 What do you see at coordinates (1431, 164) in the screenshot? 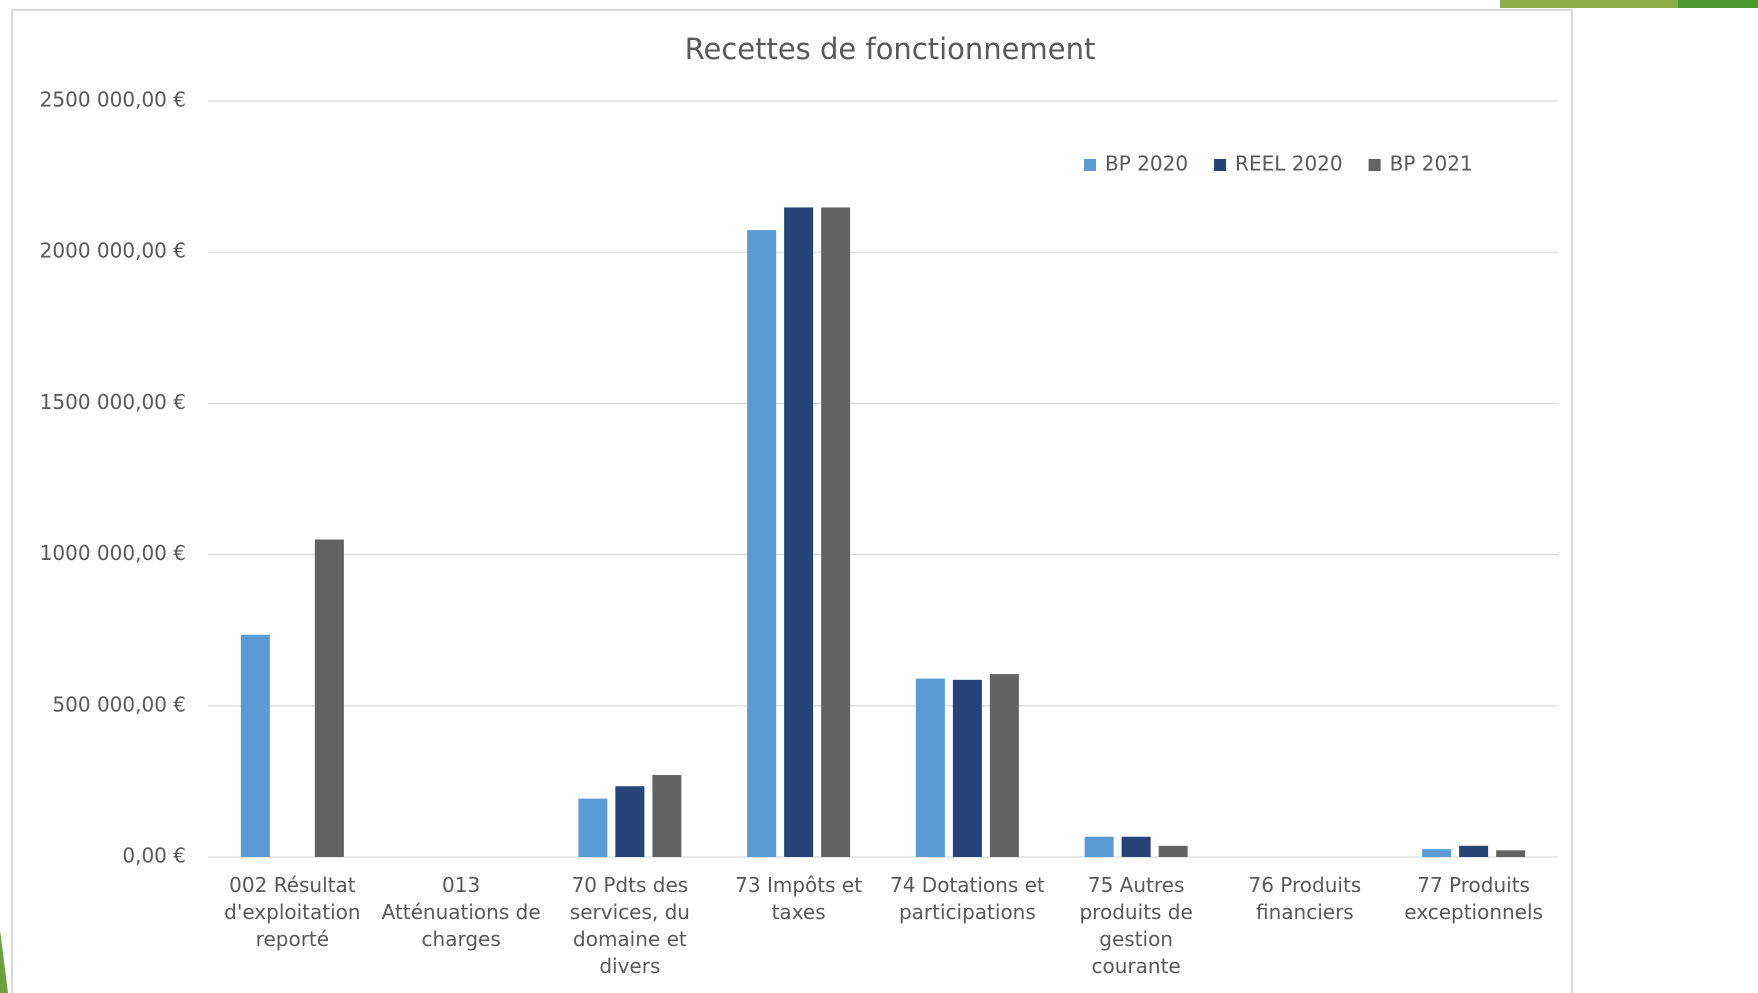
I see `legend-label: BP 2021` at bounding box center [1431, 164].